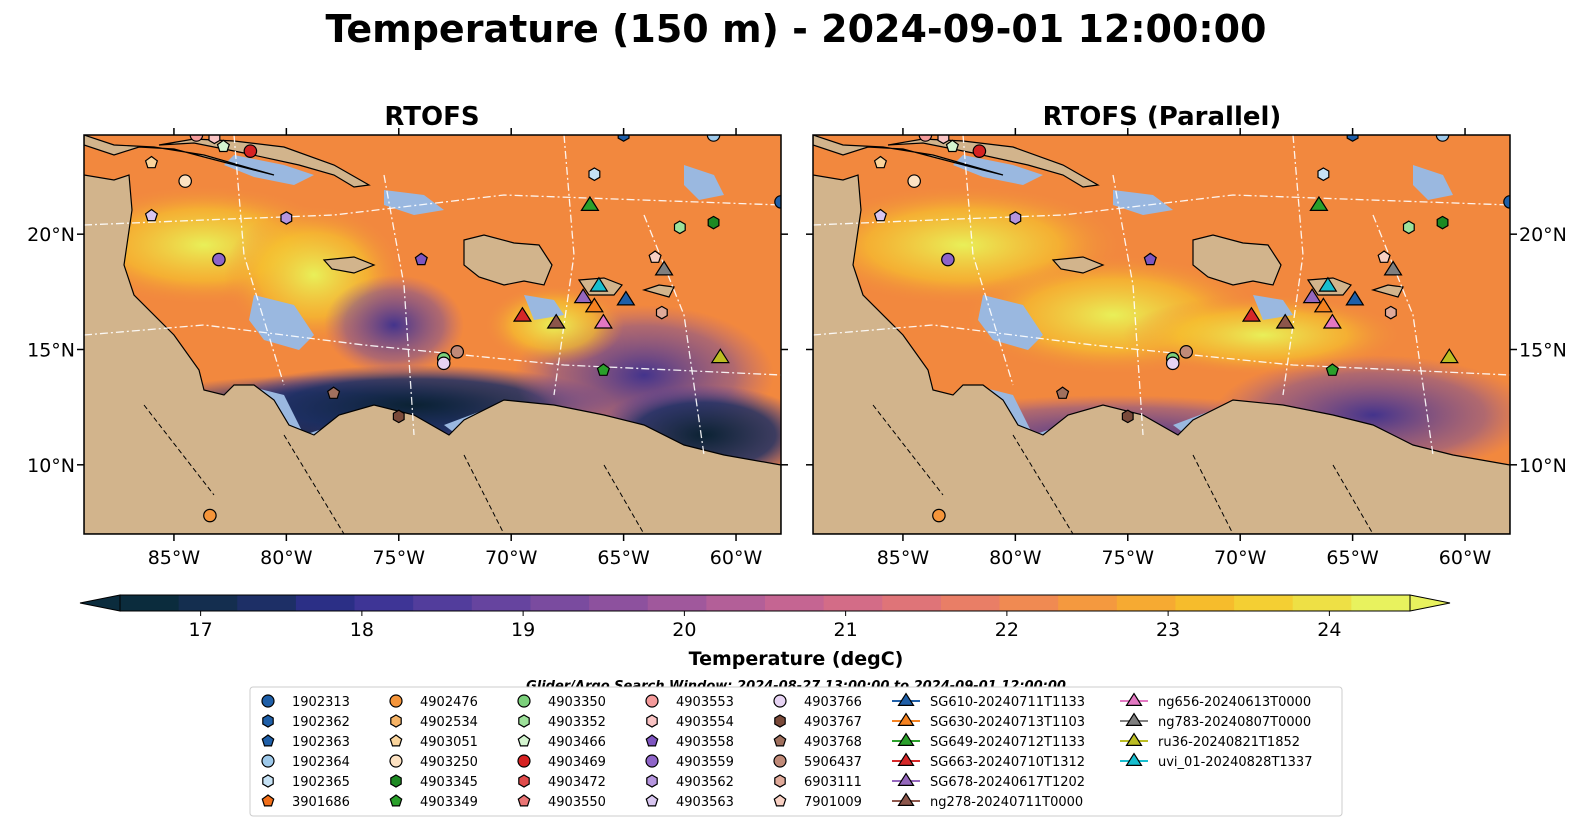 The image size is (1592, 829). Describe the element at coordinates (603, 321) in the screenshot. I see `marker-ng656-20240613T0000` at that location.